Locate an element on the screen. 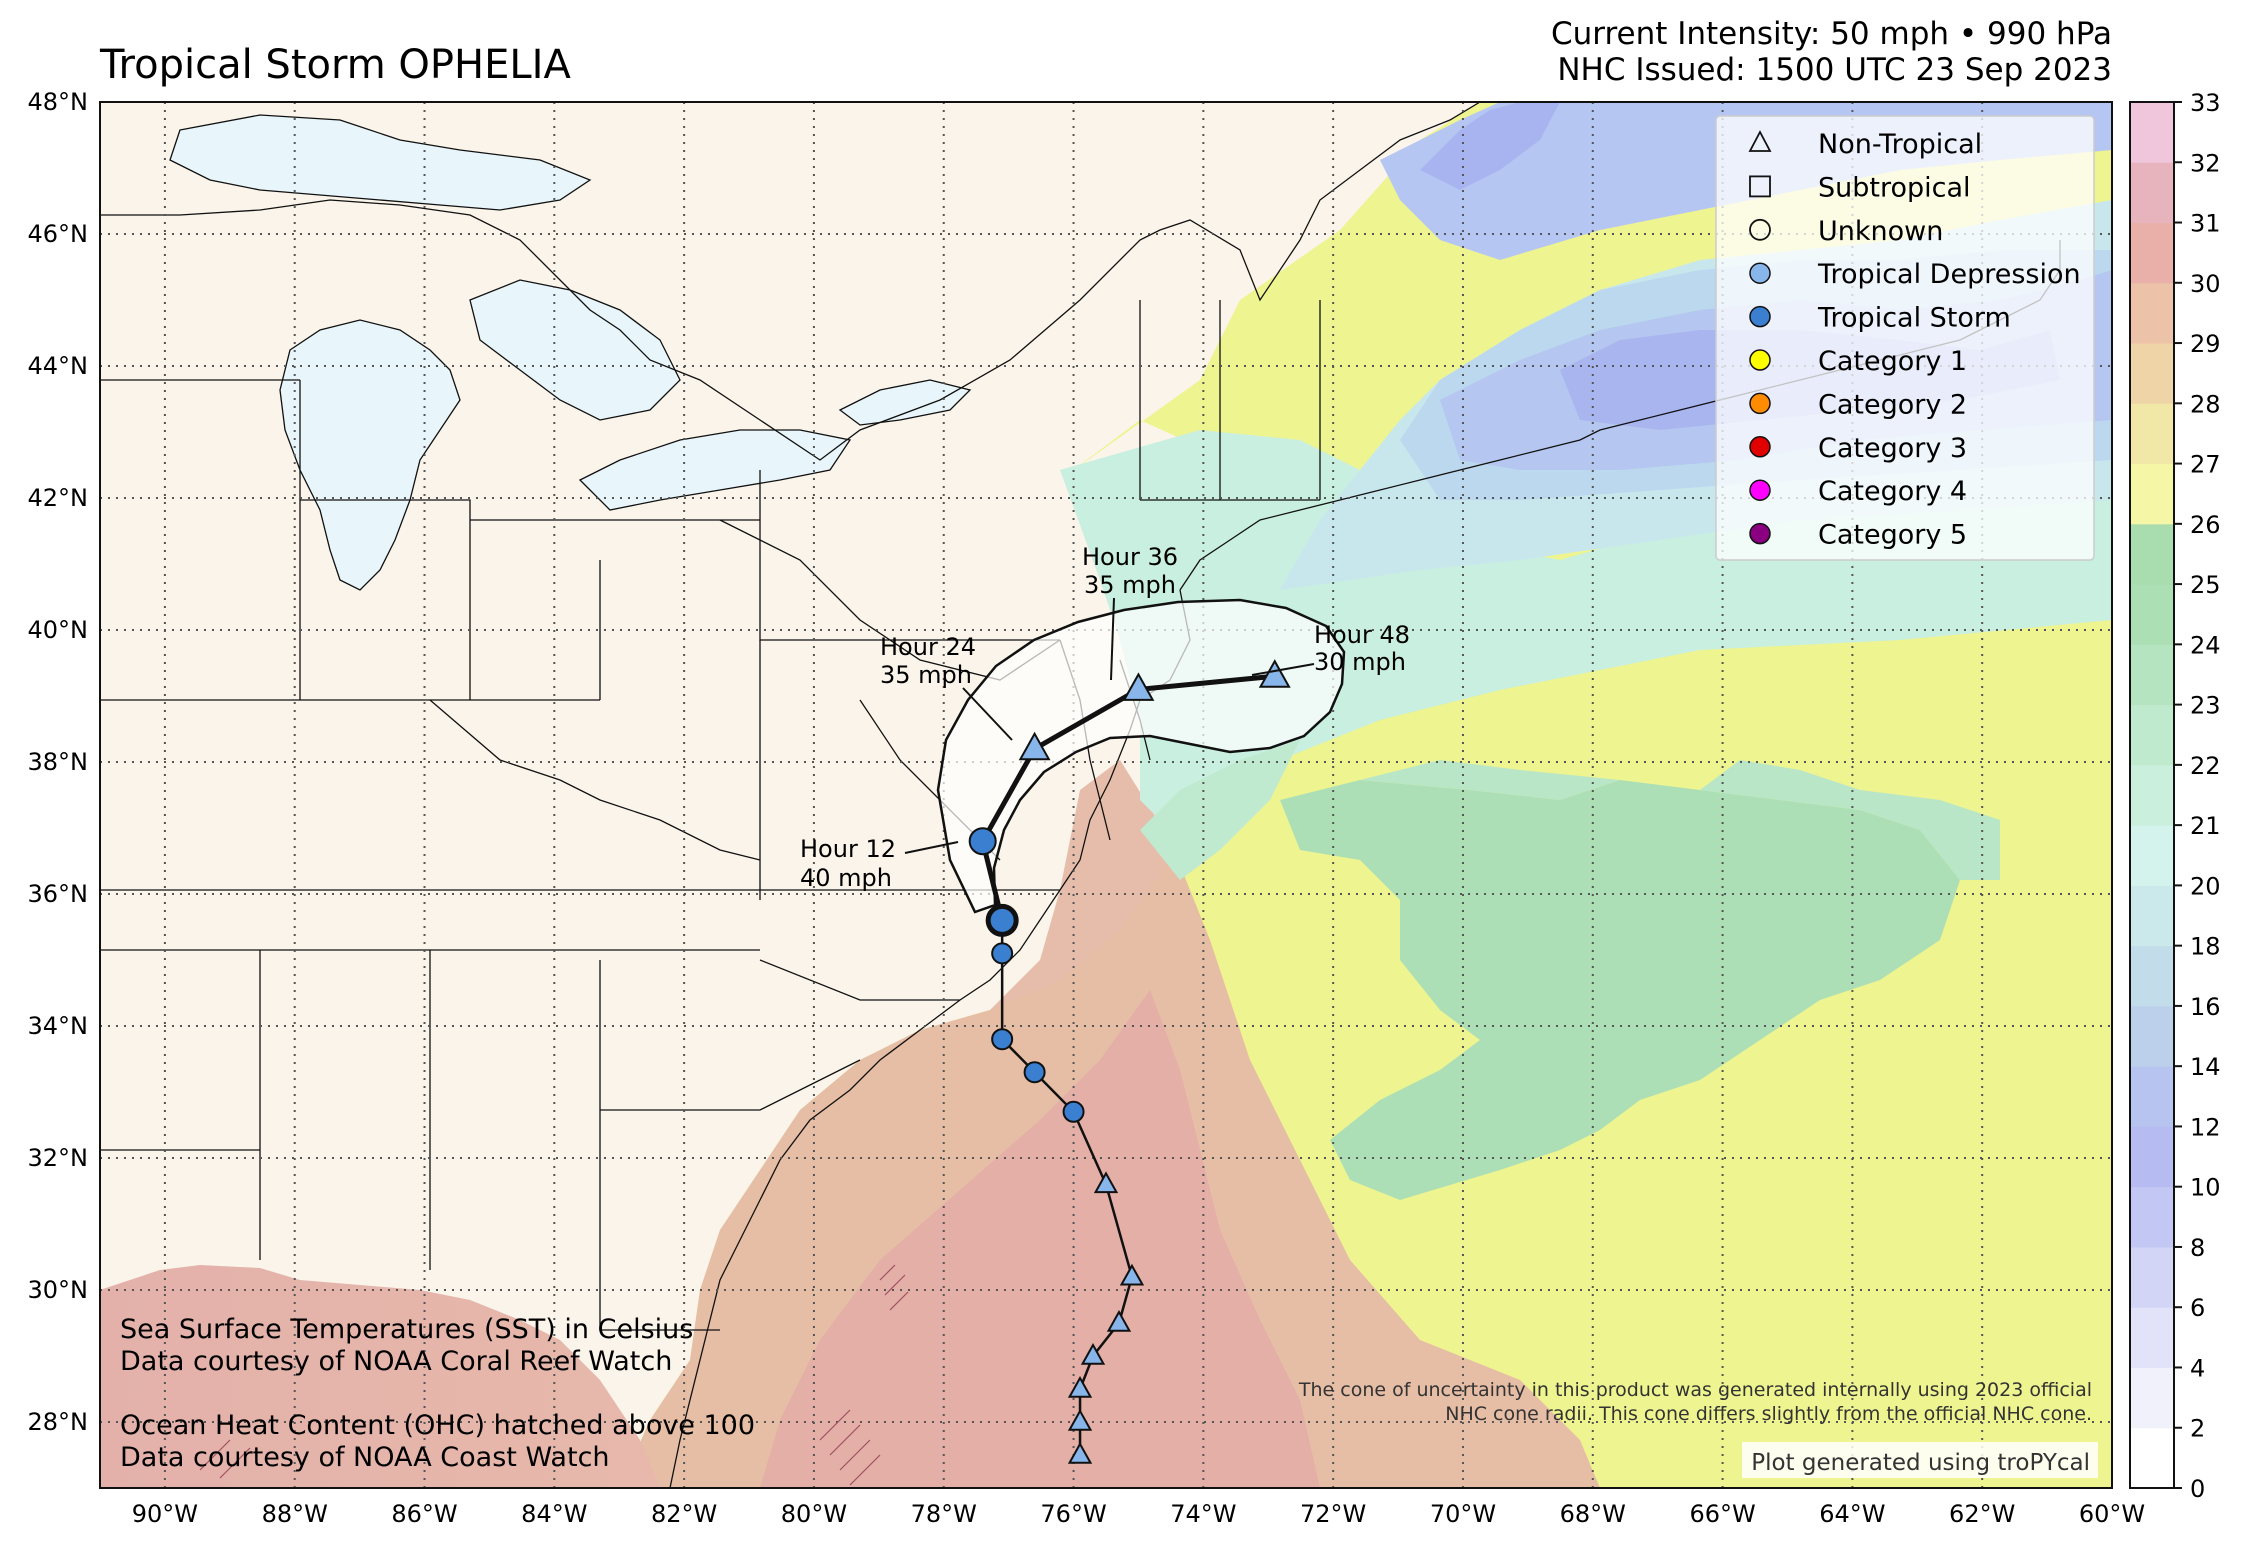 This screenshot has width=2263, height=1548. lat-tick-label: 48°N is located at coordinates (58, 102).